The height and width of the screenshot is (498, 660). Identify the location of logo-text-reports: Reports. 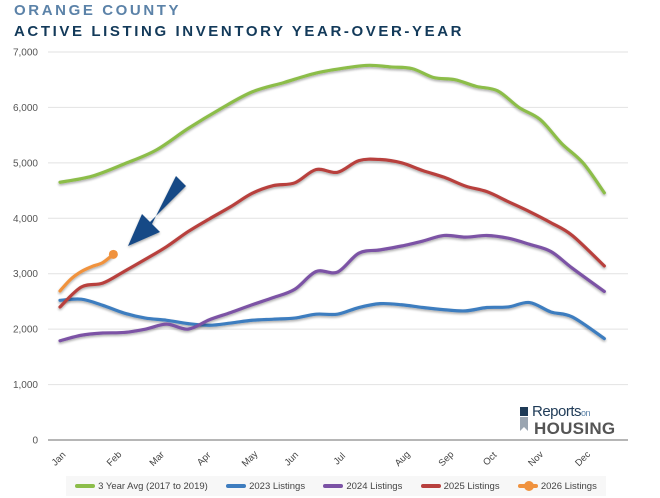
(557, 411).